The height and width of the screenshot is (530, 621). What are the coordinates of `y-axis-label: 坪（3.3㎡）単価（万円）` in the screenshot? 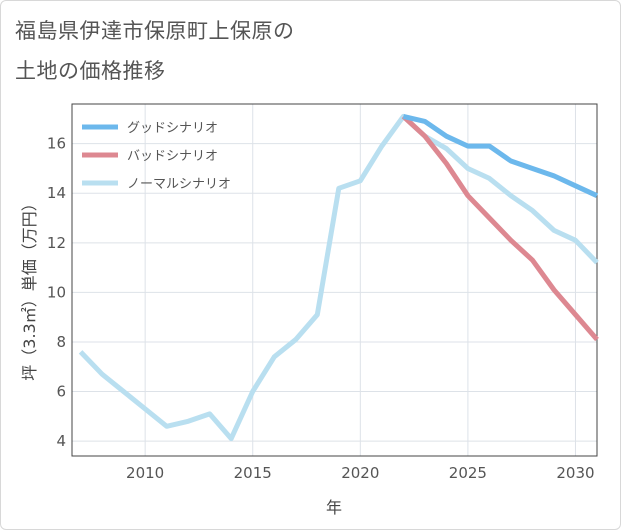 It's located at (29, 287).